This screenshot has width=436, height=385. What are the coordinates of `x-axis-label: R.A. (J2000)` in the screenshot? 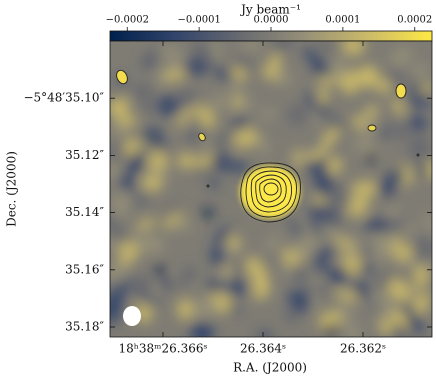 It's located at (270, 368).